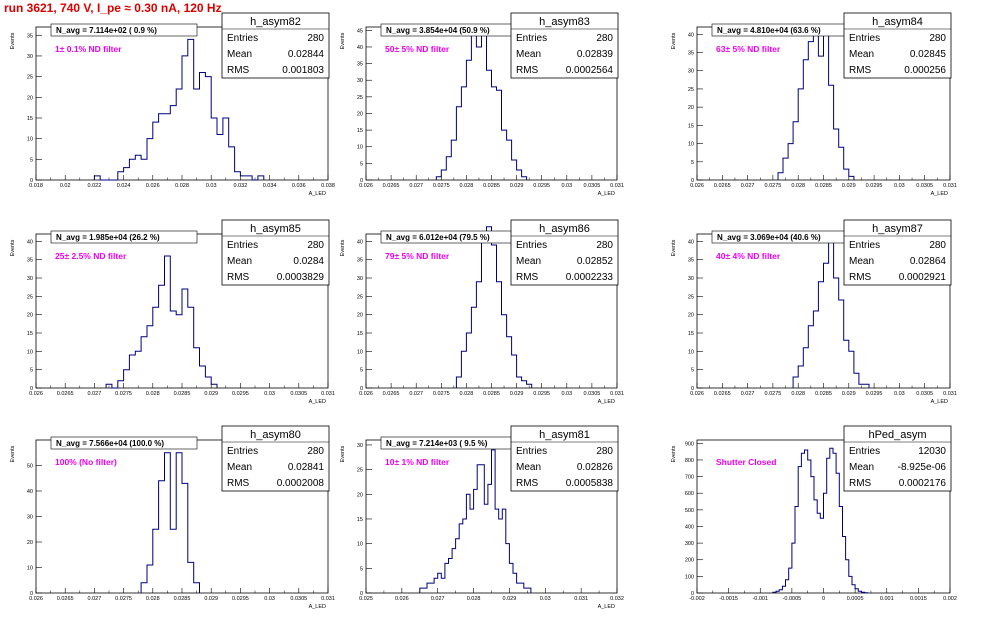  What do you see at coordinates (746, 462) in the screenshot?
I see `filter-note: Shutter Closed` at bounding box center [746, 462].